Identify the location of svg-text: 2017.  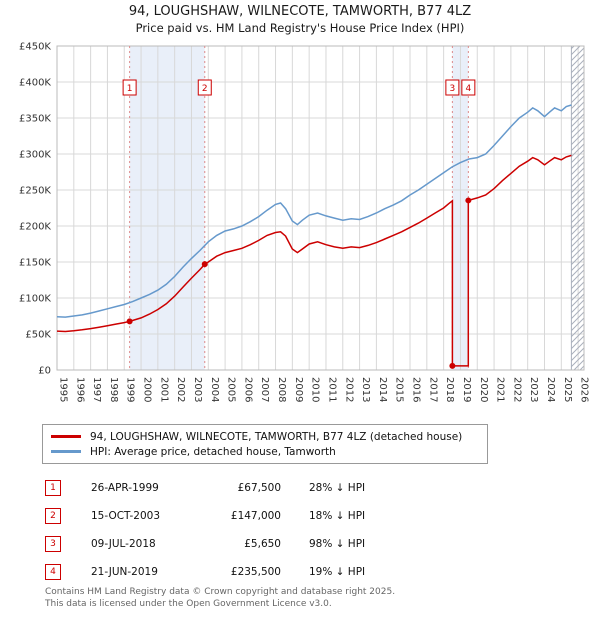
(432, 389).